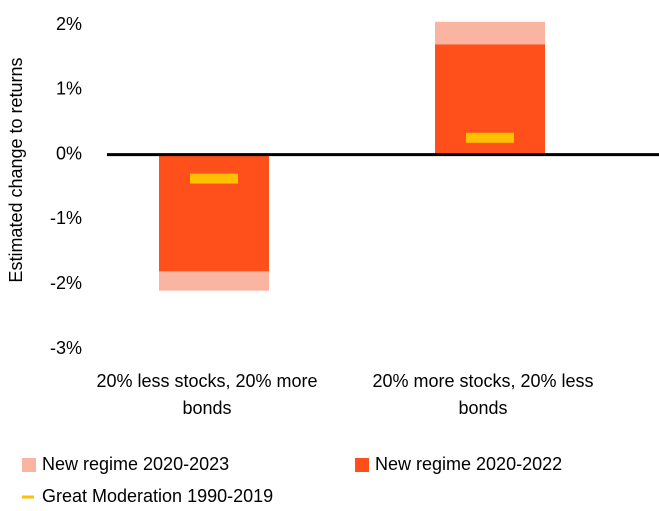  I want to click on y-axis-label: Estimated change to returns, so click(16, 169).